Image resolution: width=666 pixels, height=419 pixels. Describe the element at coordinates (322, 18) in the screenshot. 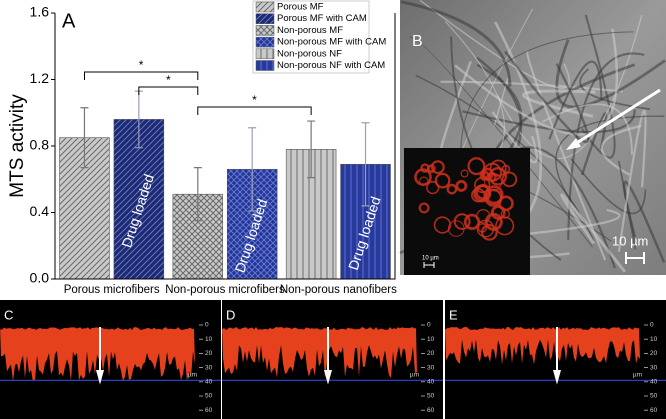

I see `legend-label: Porous MF with CAM` at that location.